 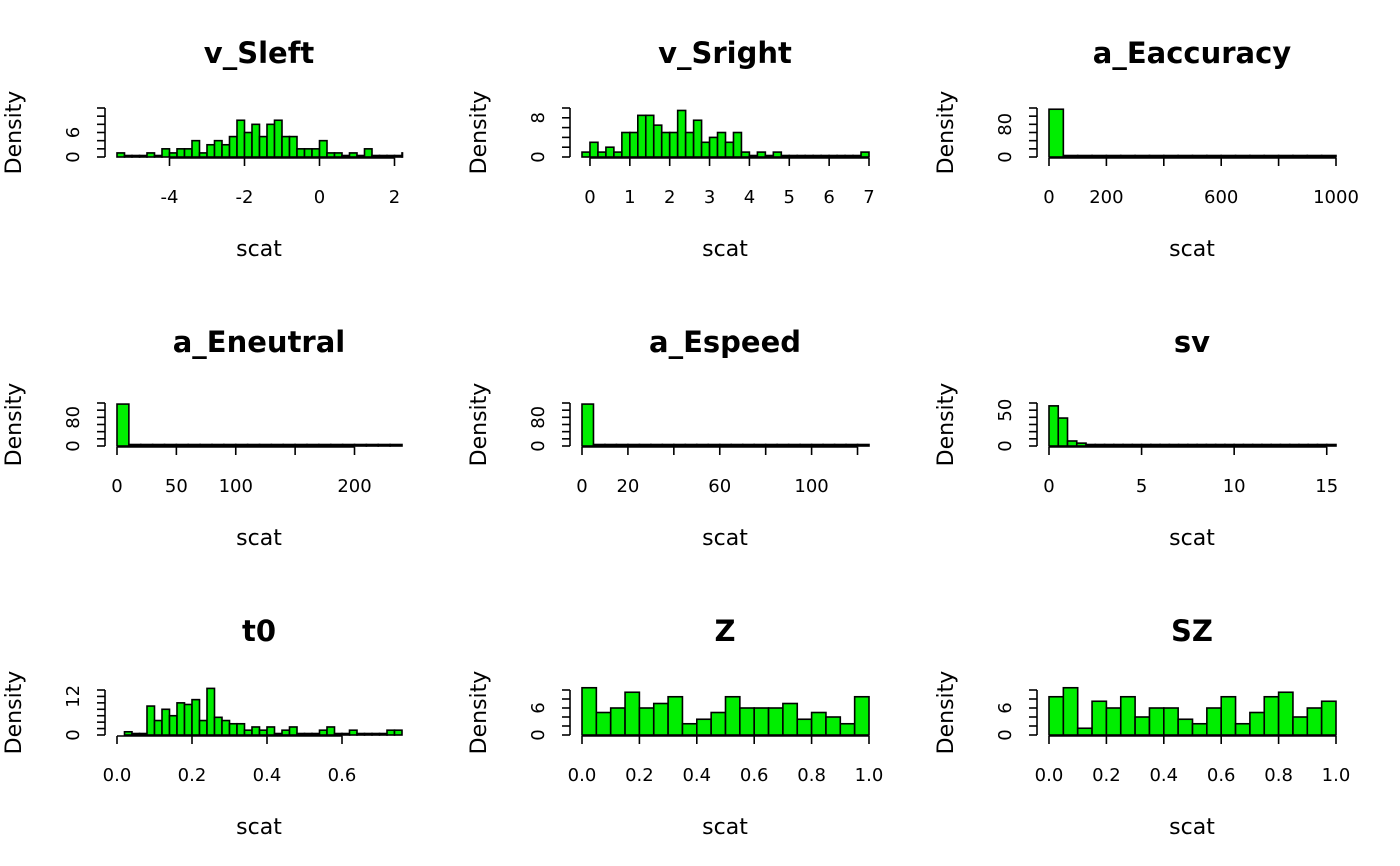 What do you see at coordinates (724, 631) in the screenshot?
I see `panel-title: Z` at bounding box center [724, 631].